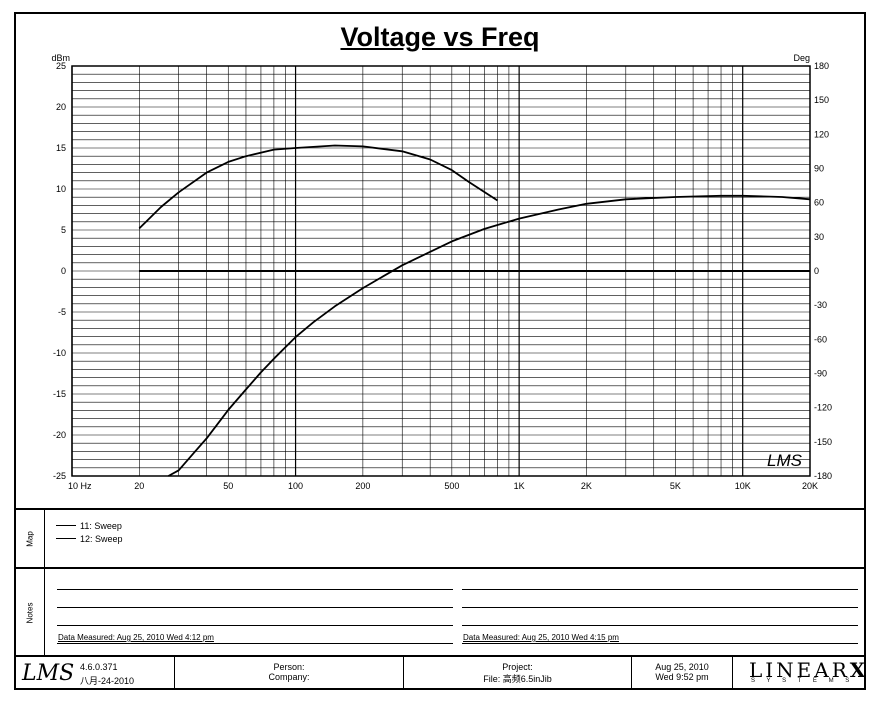 Image resolution: width=880 pixels, height=704 pixels. Describe the element at coordinates (289, 667) in the screenshot. I see `person-label: Person:` at that location.